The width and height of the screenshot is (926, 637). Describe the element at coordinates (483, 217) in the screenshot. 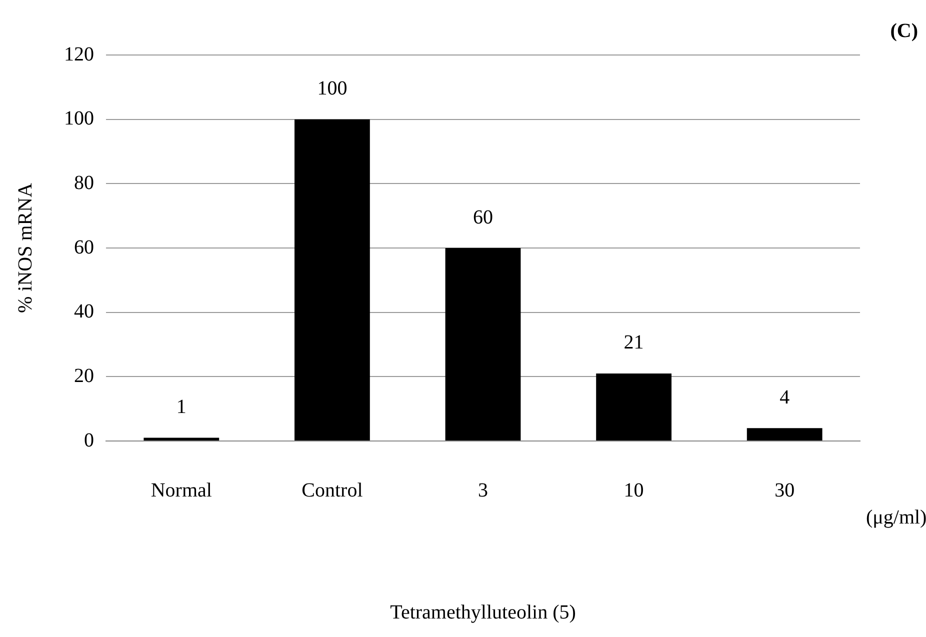

I see `data-label: 60` at that location.